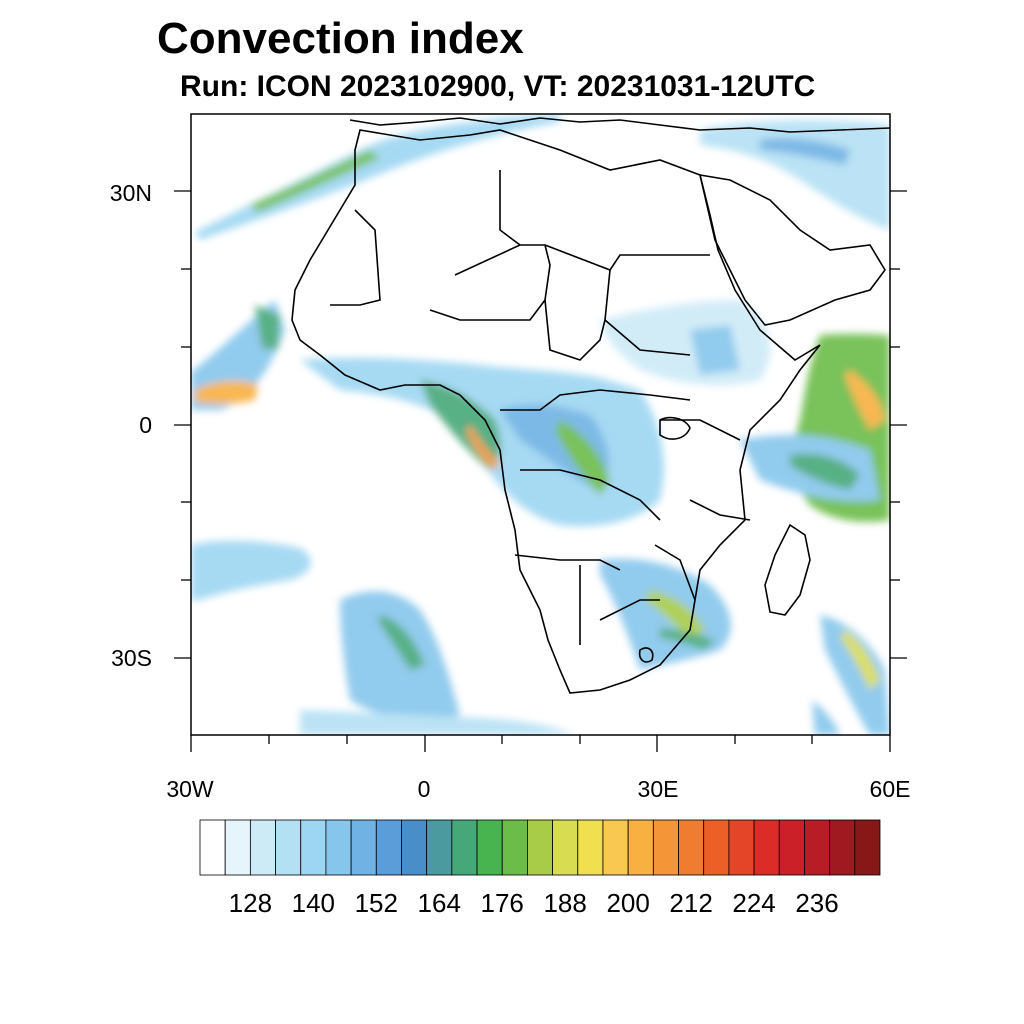  Describe the element at coordinates (792, 250) in the screenshot. I see `arabia-coastline` at that location.